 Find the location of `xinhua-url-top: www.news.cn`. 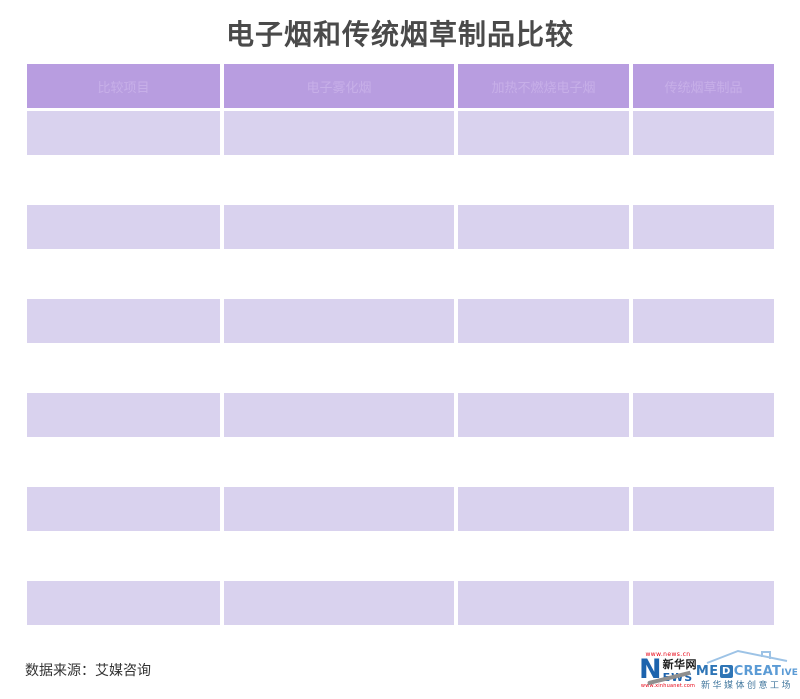

xinhua-url-top: www.news.cn is located at coordinates (668, 654).